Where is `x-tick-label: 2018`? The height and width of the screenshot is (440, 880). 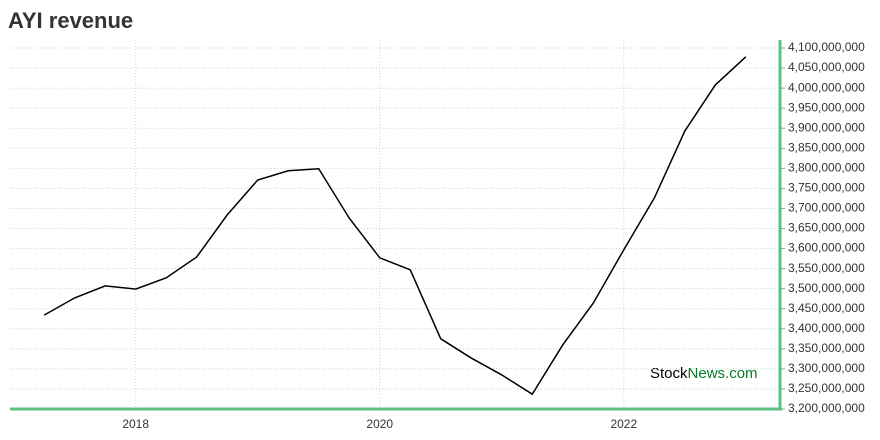 x-tick-label: 2018 is located at coordinates (135, 424).